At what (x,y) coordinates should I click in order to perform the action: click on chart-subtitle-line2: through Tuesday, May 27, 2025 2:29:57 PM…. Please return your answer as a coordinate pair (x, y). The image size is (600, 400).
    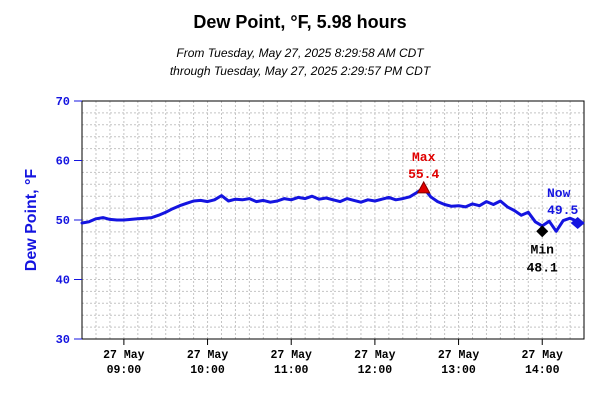
    Looking at the image, I should click on (301, 71).